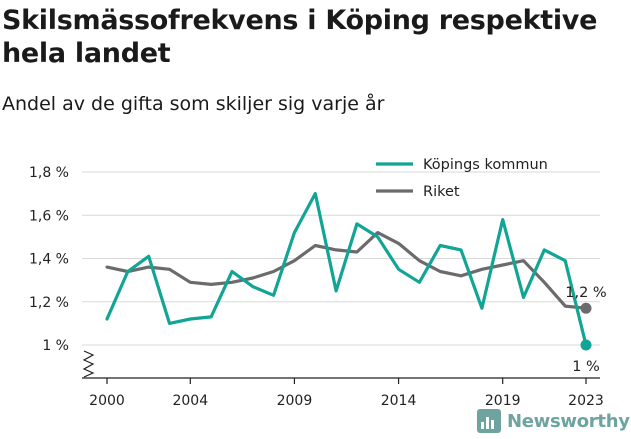 The image size is (631, 439). What do you see at coordinates (586, 367) in the screenshot?
I see `end-label-kommun: 1 %` at bounding box center [586, 367].